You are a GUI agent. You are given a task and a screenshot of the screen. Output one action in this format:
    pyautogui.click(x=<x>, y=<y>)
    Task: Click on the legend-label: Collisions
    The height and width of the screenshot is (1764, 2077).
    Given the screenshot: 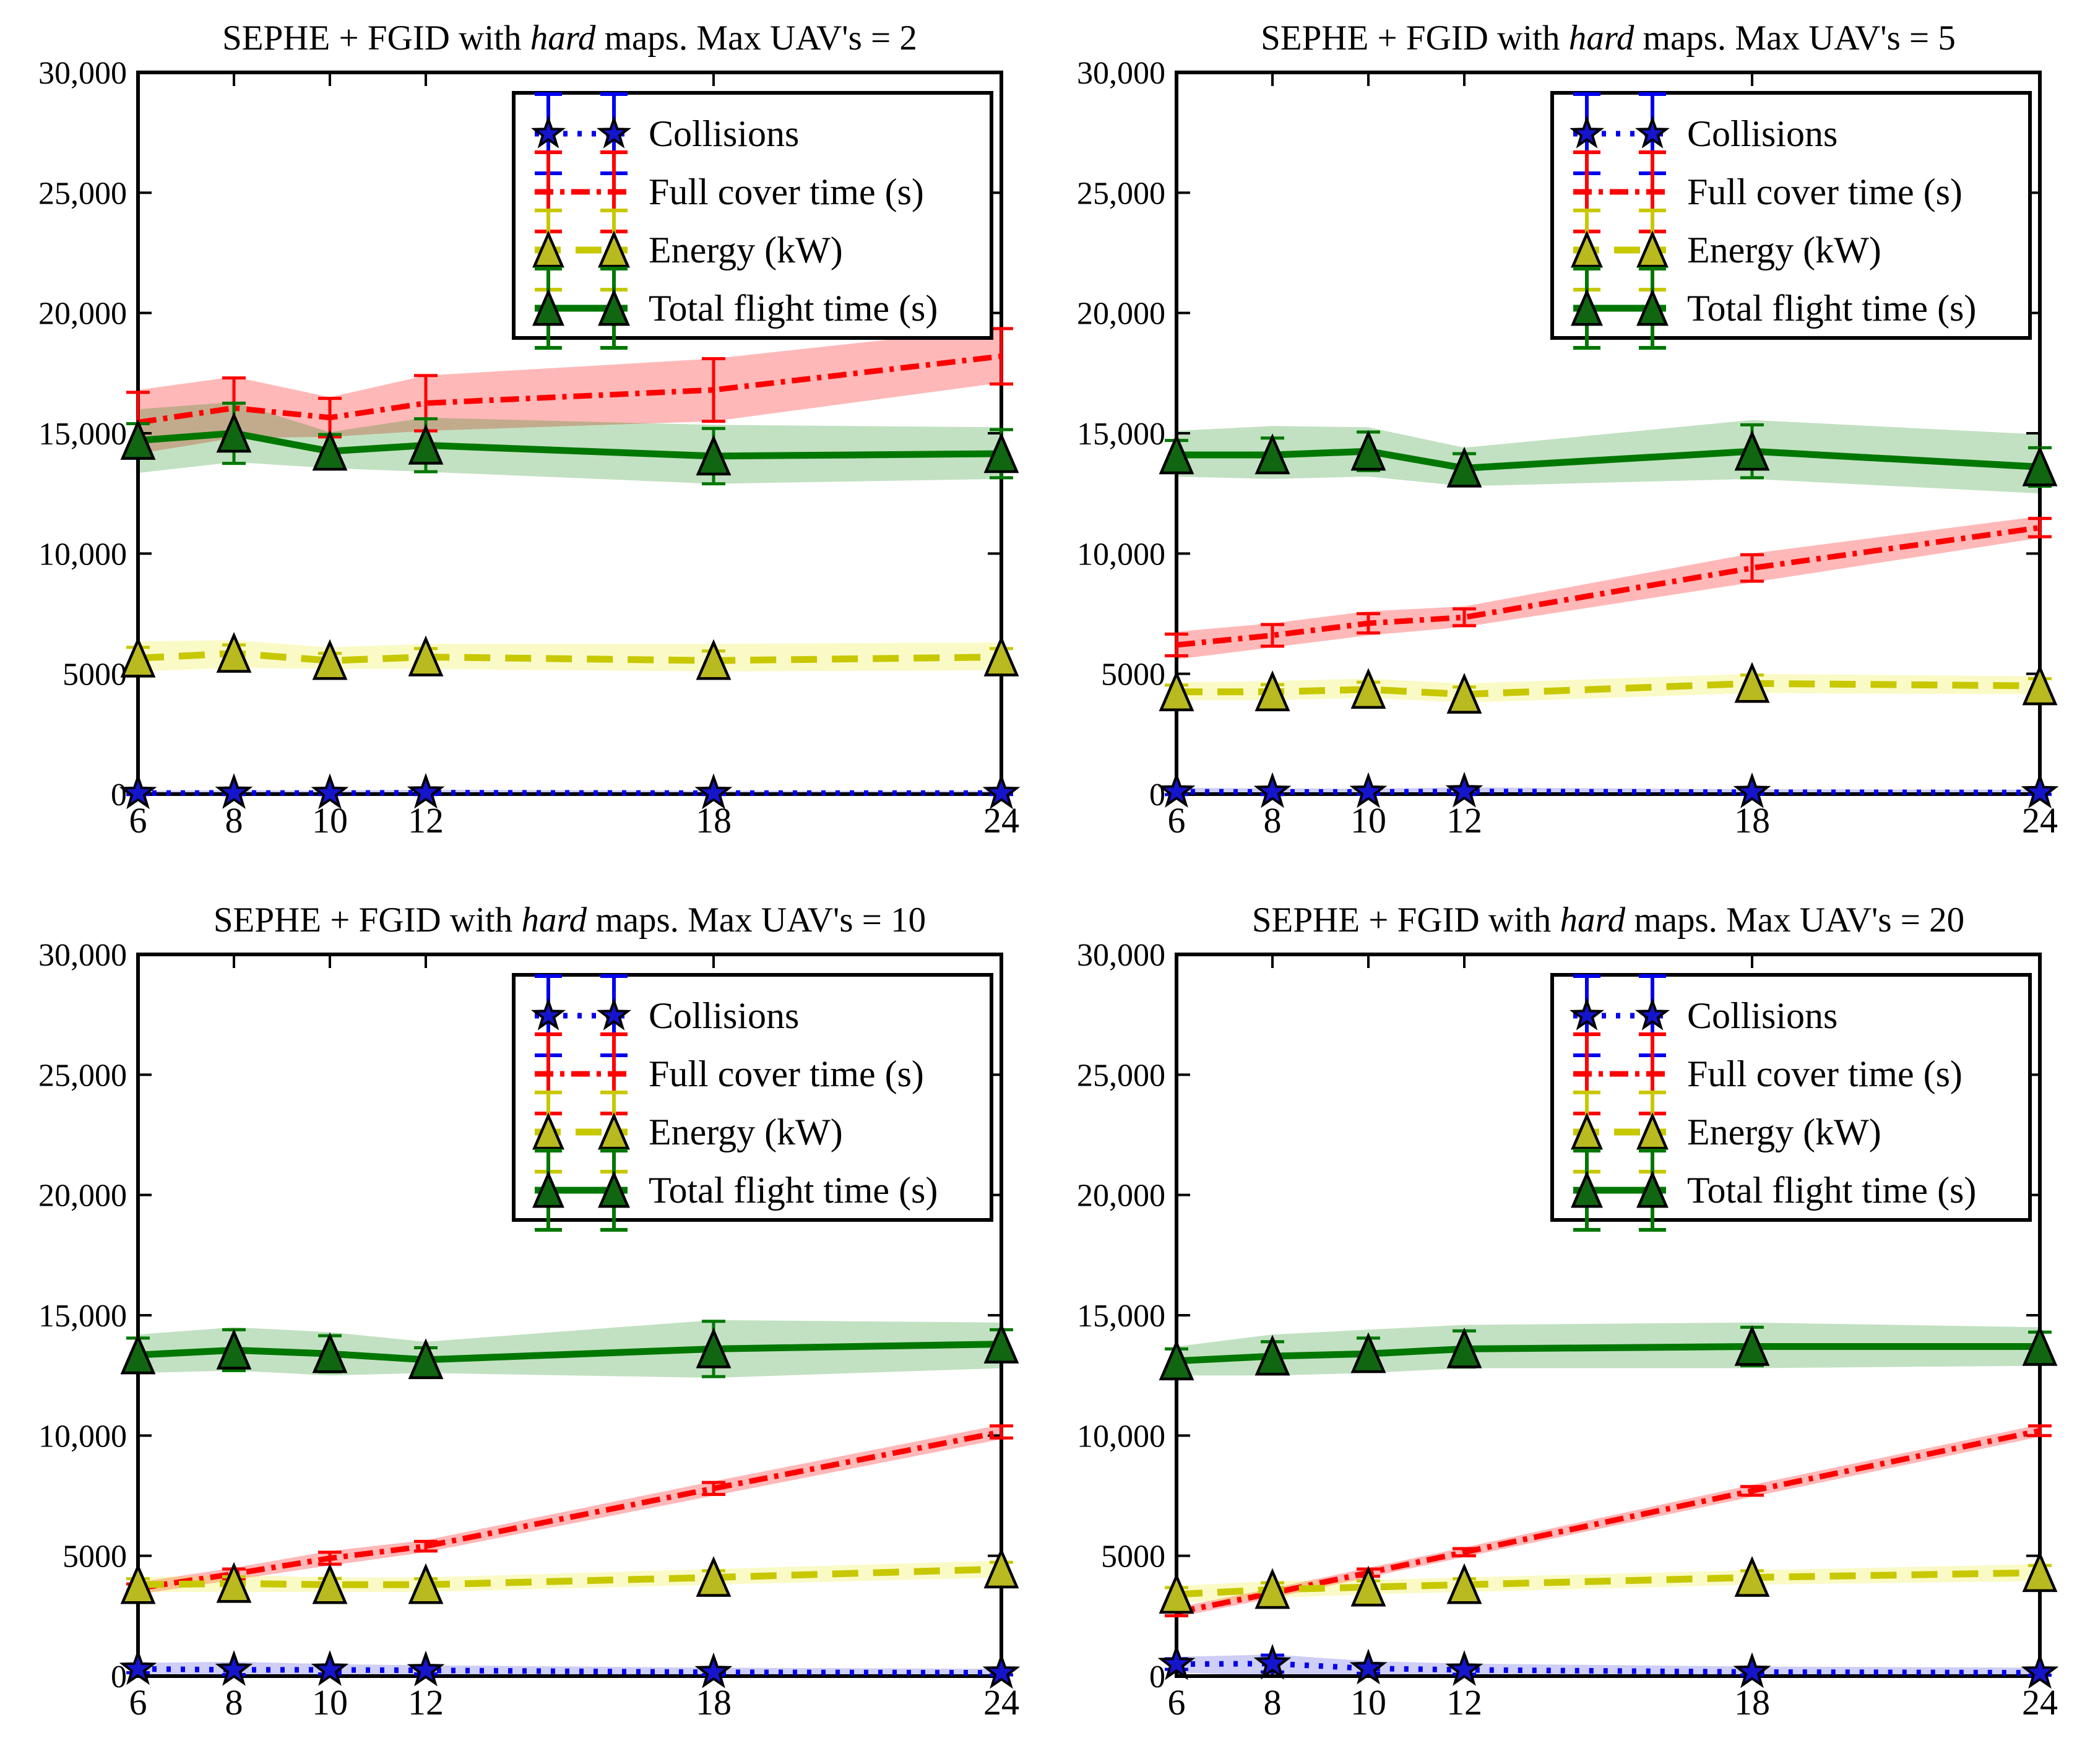 What is the action you would take?
    pyautogui.click(x=724, y=1015)
    